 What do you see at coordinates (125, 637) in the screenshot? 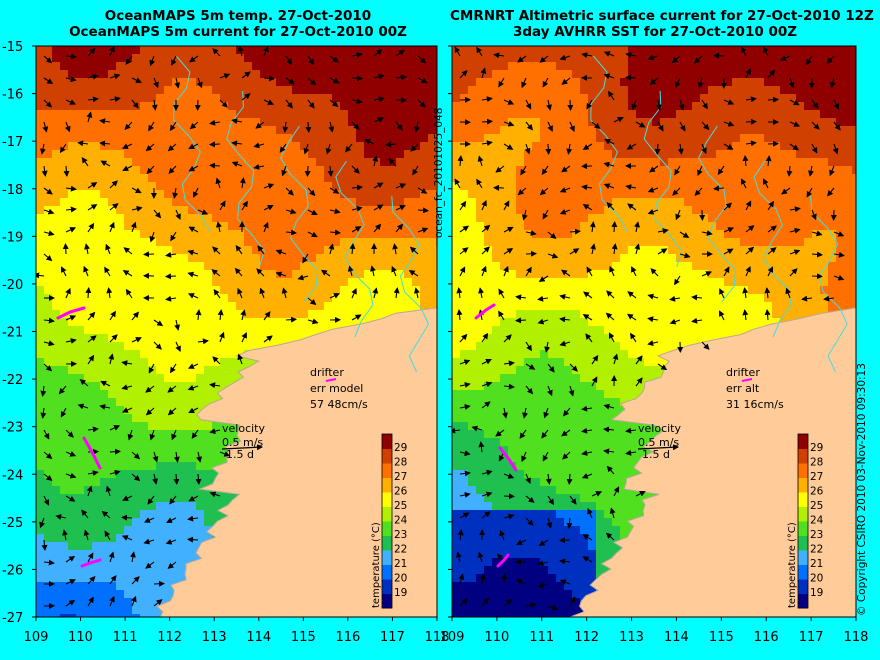
I see `lon-tick-label: 111` at bounding box center [125, 637].